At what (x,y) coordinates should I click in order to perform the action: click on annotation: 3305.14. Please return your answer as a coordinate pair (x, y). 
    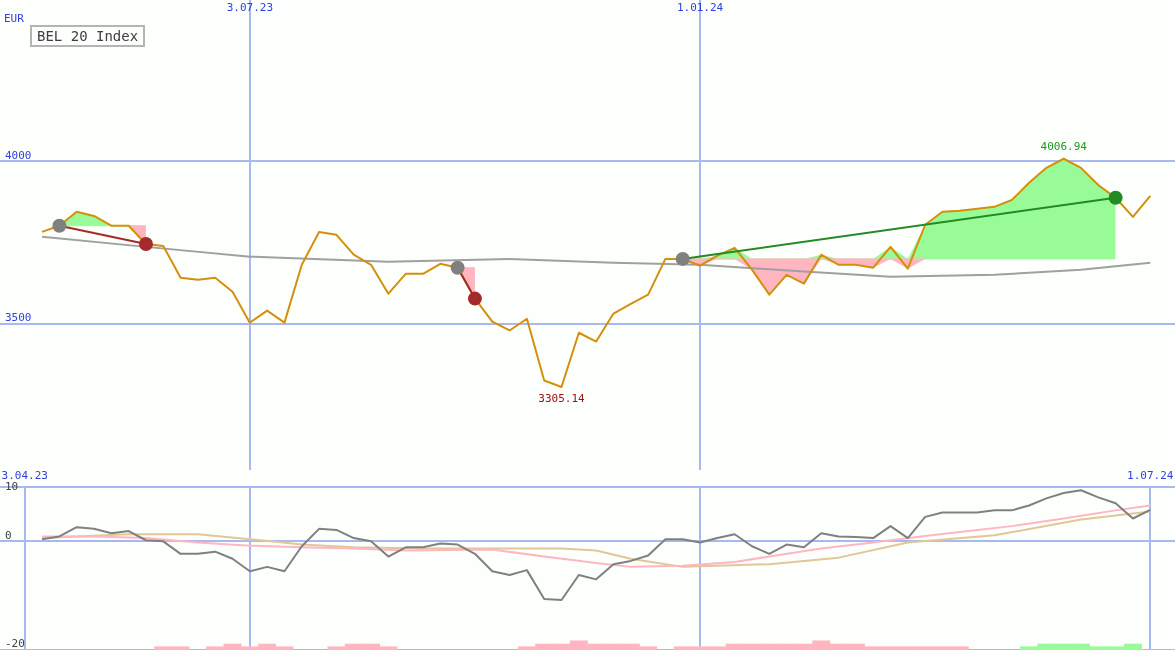
    Looking at the image, I should click on (562, 398).